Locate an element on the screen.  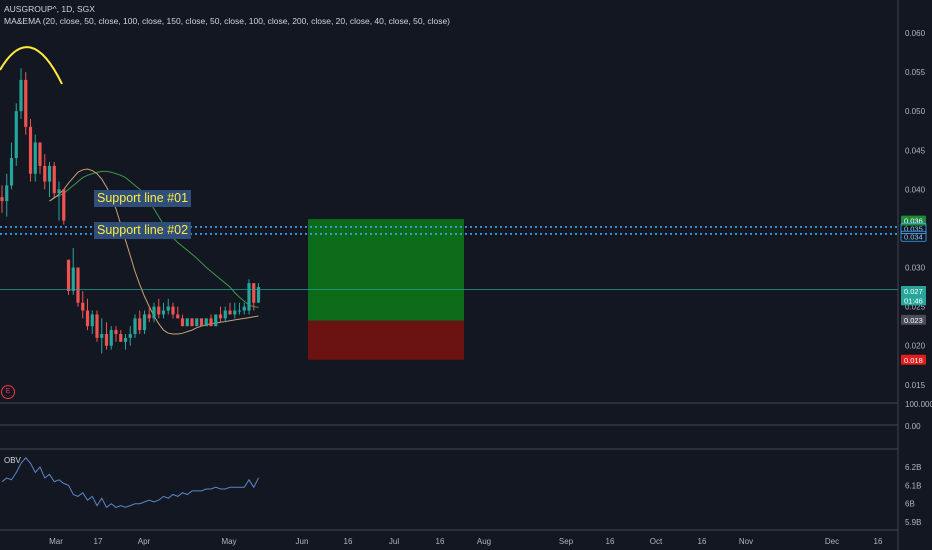
support-line-02-label: Support line #02 is located at coordinates (143, 230).